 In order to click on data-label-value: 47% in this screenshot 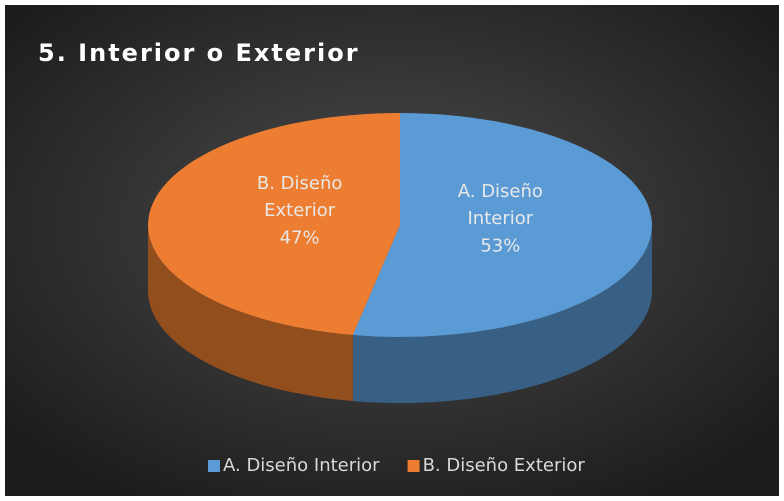, I will do `click(299, 238)`.